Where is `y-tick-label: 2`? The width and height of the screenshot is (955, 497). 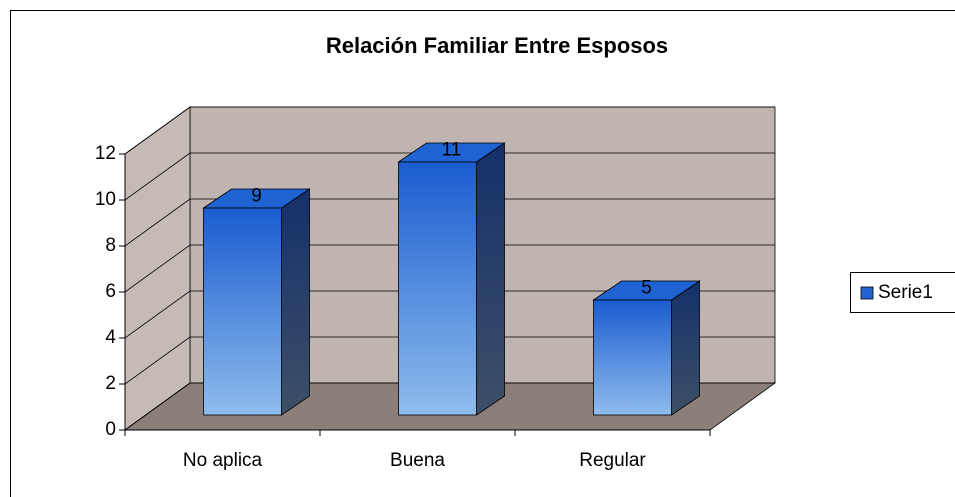
y-tick-label: 2 is located at coordinates (110, 383).